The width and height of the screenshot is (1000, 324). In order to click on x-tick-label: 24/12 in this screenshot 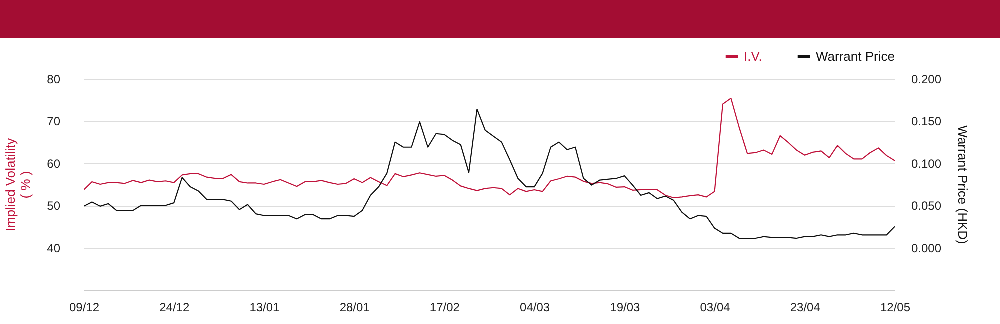, I will do `click(175, 307)`.